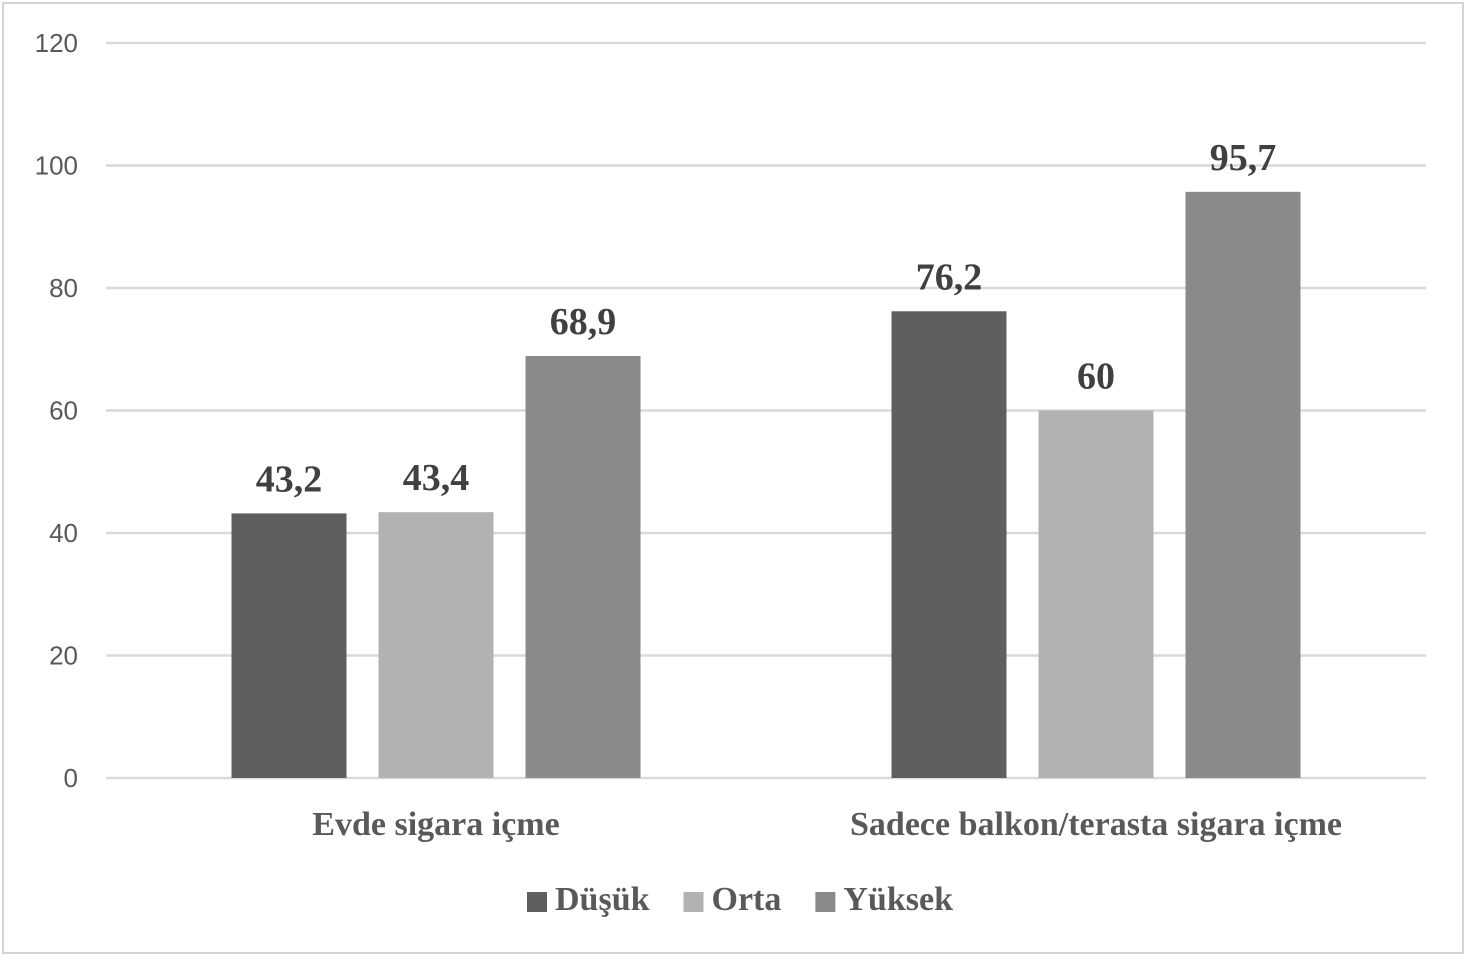 The height and width of the screenshot is (960, 1470). What do you see at coordinates (63, 656) in the screenshot?
I see `y-tick-label: 20` at bounding box center [63, 656].